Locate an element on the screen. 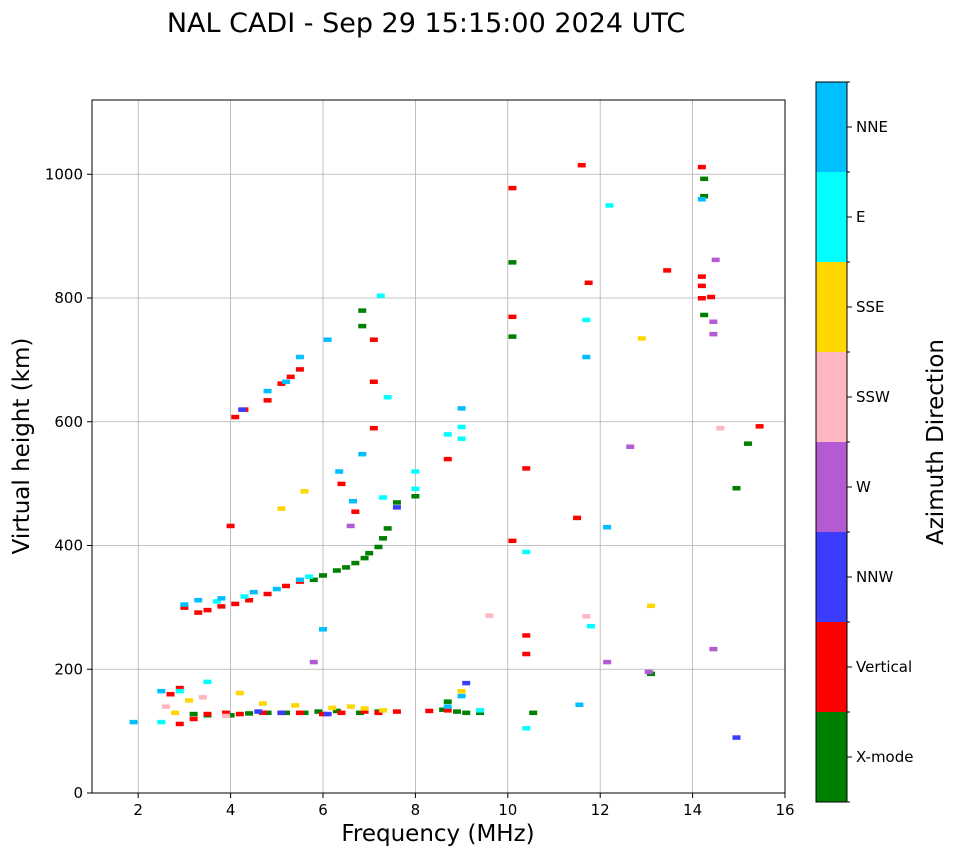 This screenshot has width=958, height=857. colorbar-tick-label: E is located at coordinates (860, 217).